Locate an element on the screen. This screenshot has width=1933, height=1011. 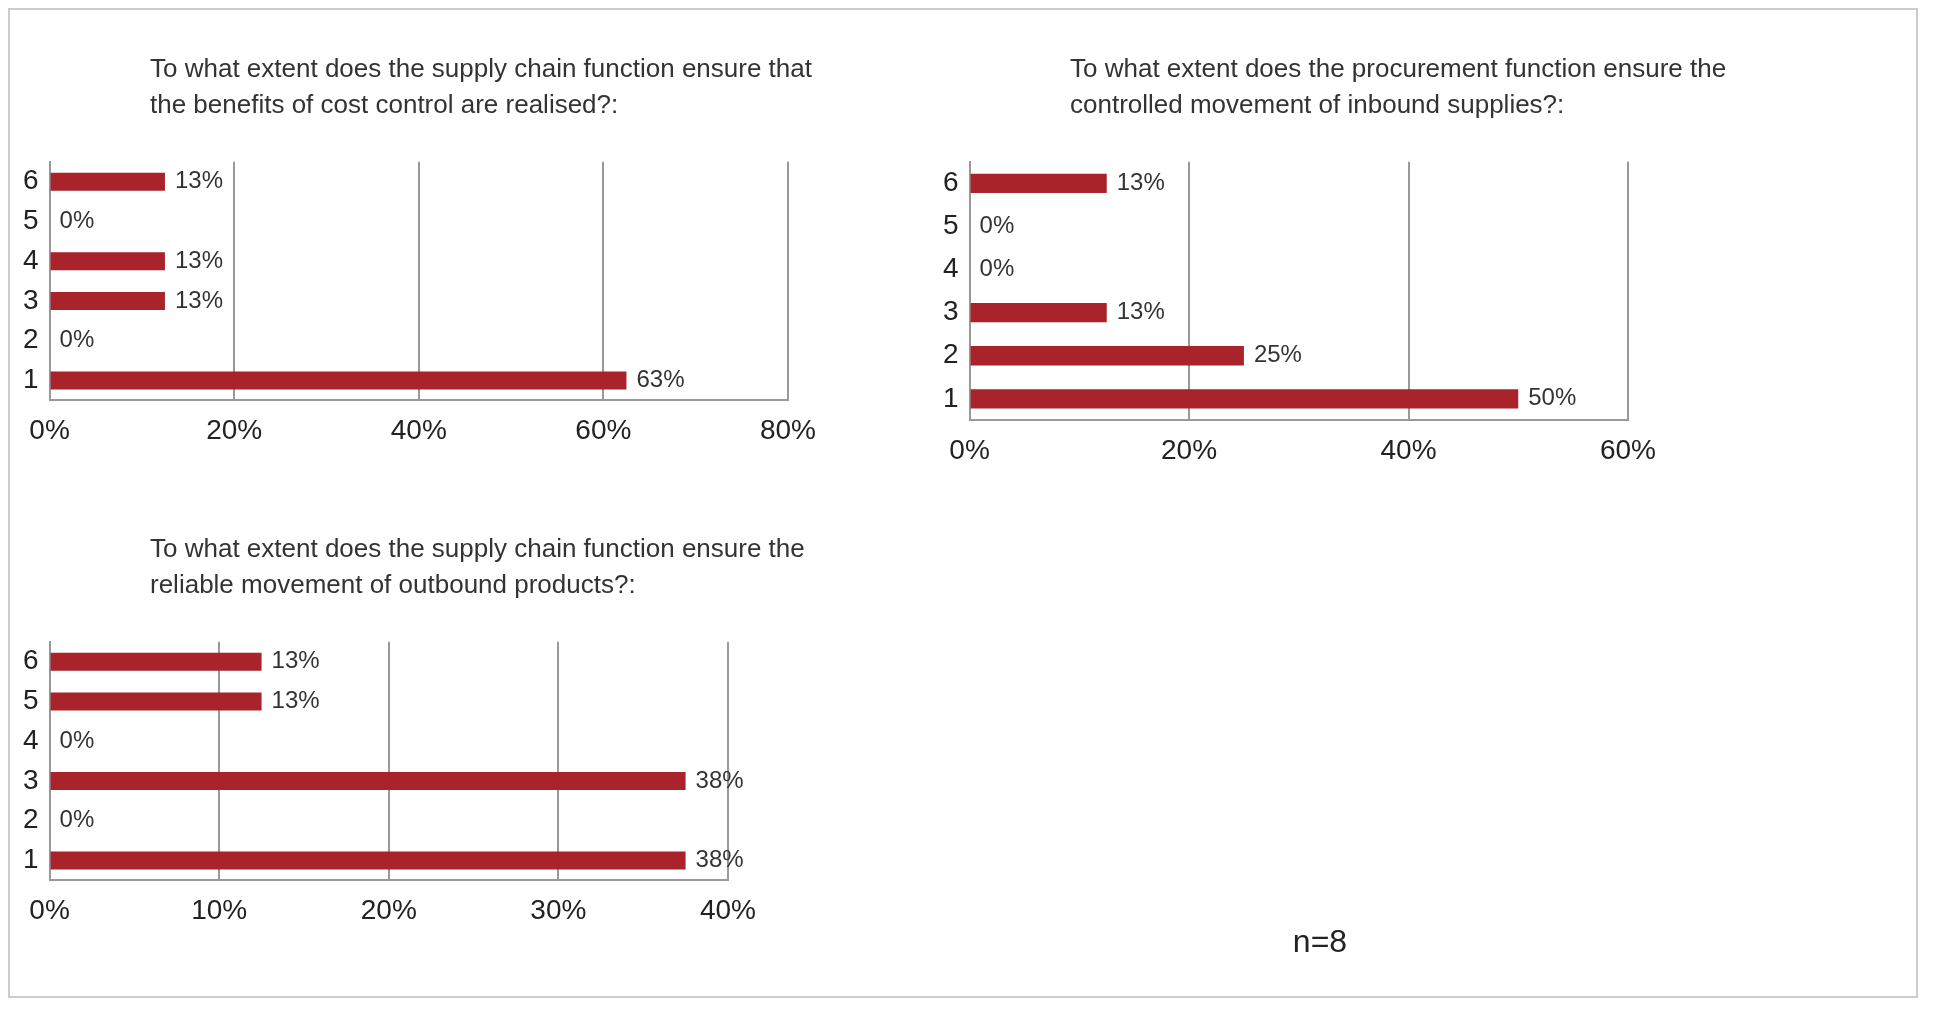
chart-title: To what extent does the procurement function ensure the controlled movement of inbound supplies?: is located at coordinates (1399, 86).